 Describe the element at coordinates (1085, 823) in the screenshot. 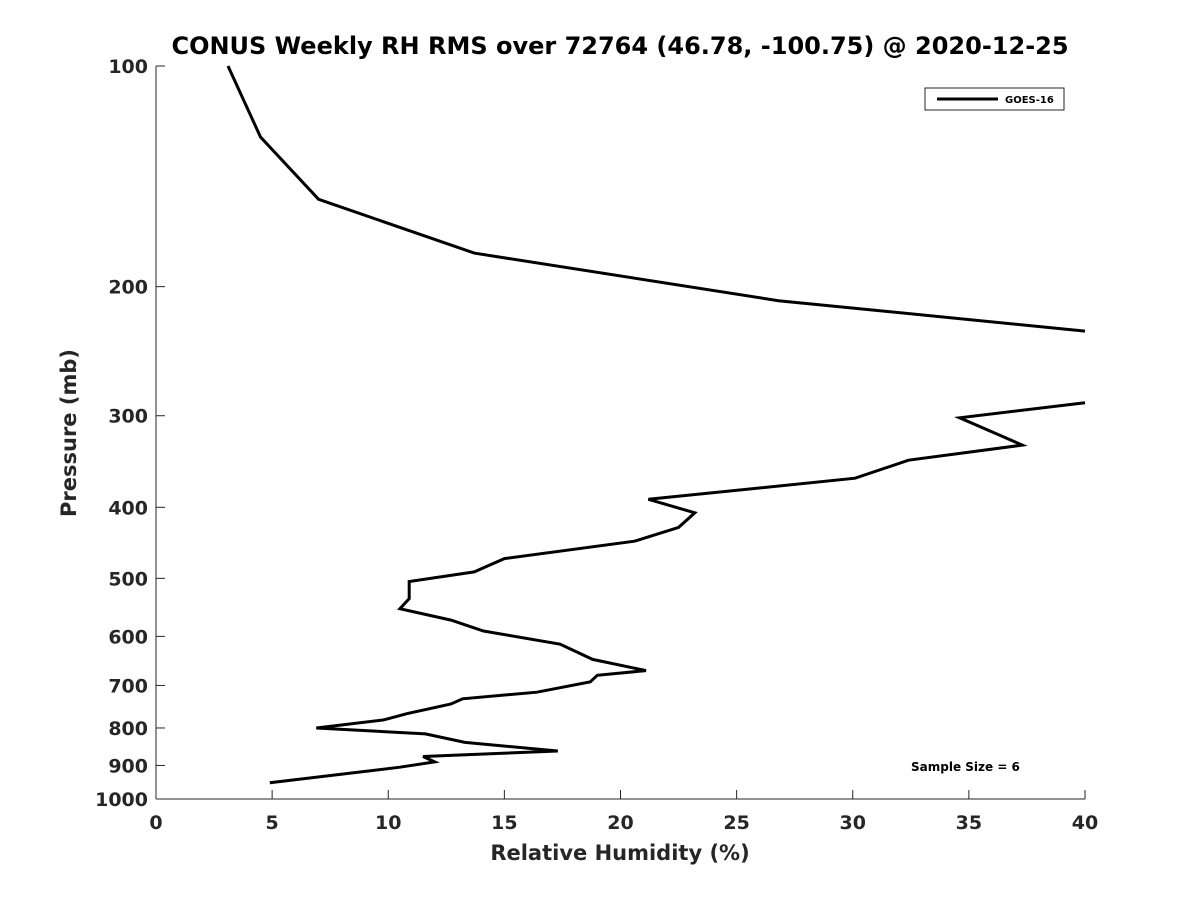

I see `x-tick-label: 40` at that location.